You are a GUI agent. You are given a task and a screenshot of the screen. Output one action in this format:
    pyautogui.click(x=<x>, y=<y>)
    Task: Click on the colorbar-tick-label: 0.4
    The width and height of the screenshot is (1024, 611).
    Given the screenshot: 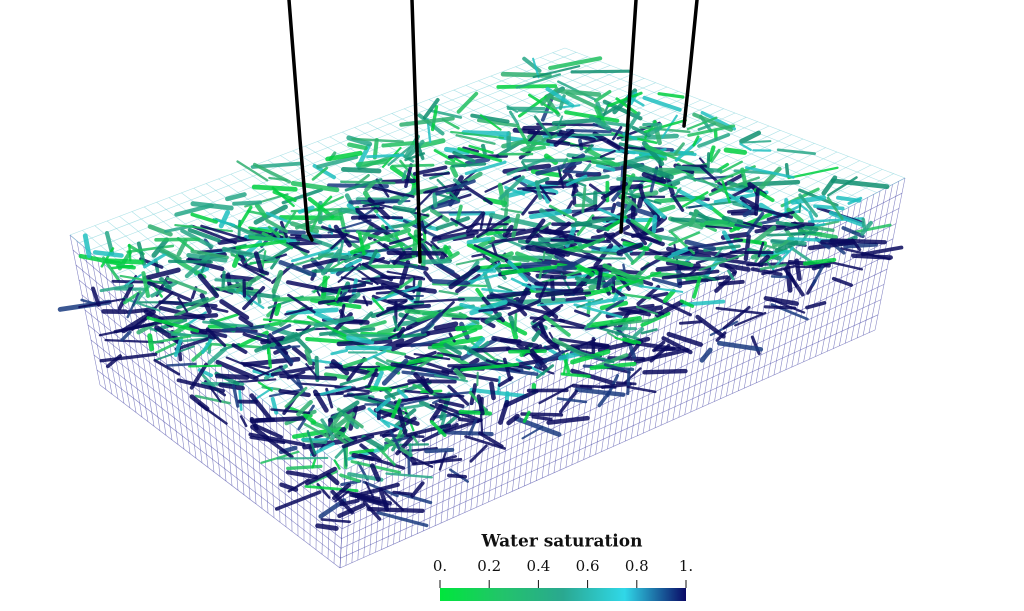 What is the action you would take?
    pyautogui.click(x=538, y=566)
    